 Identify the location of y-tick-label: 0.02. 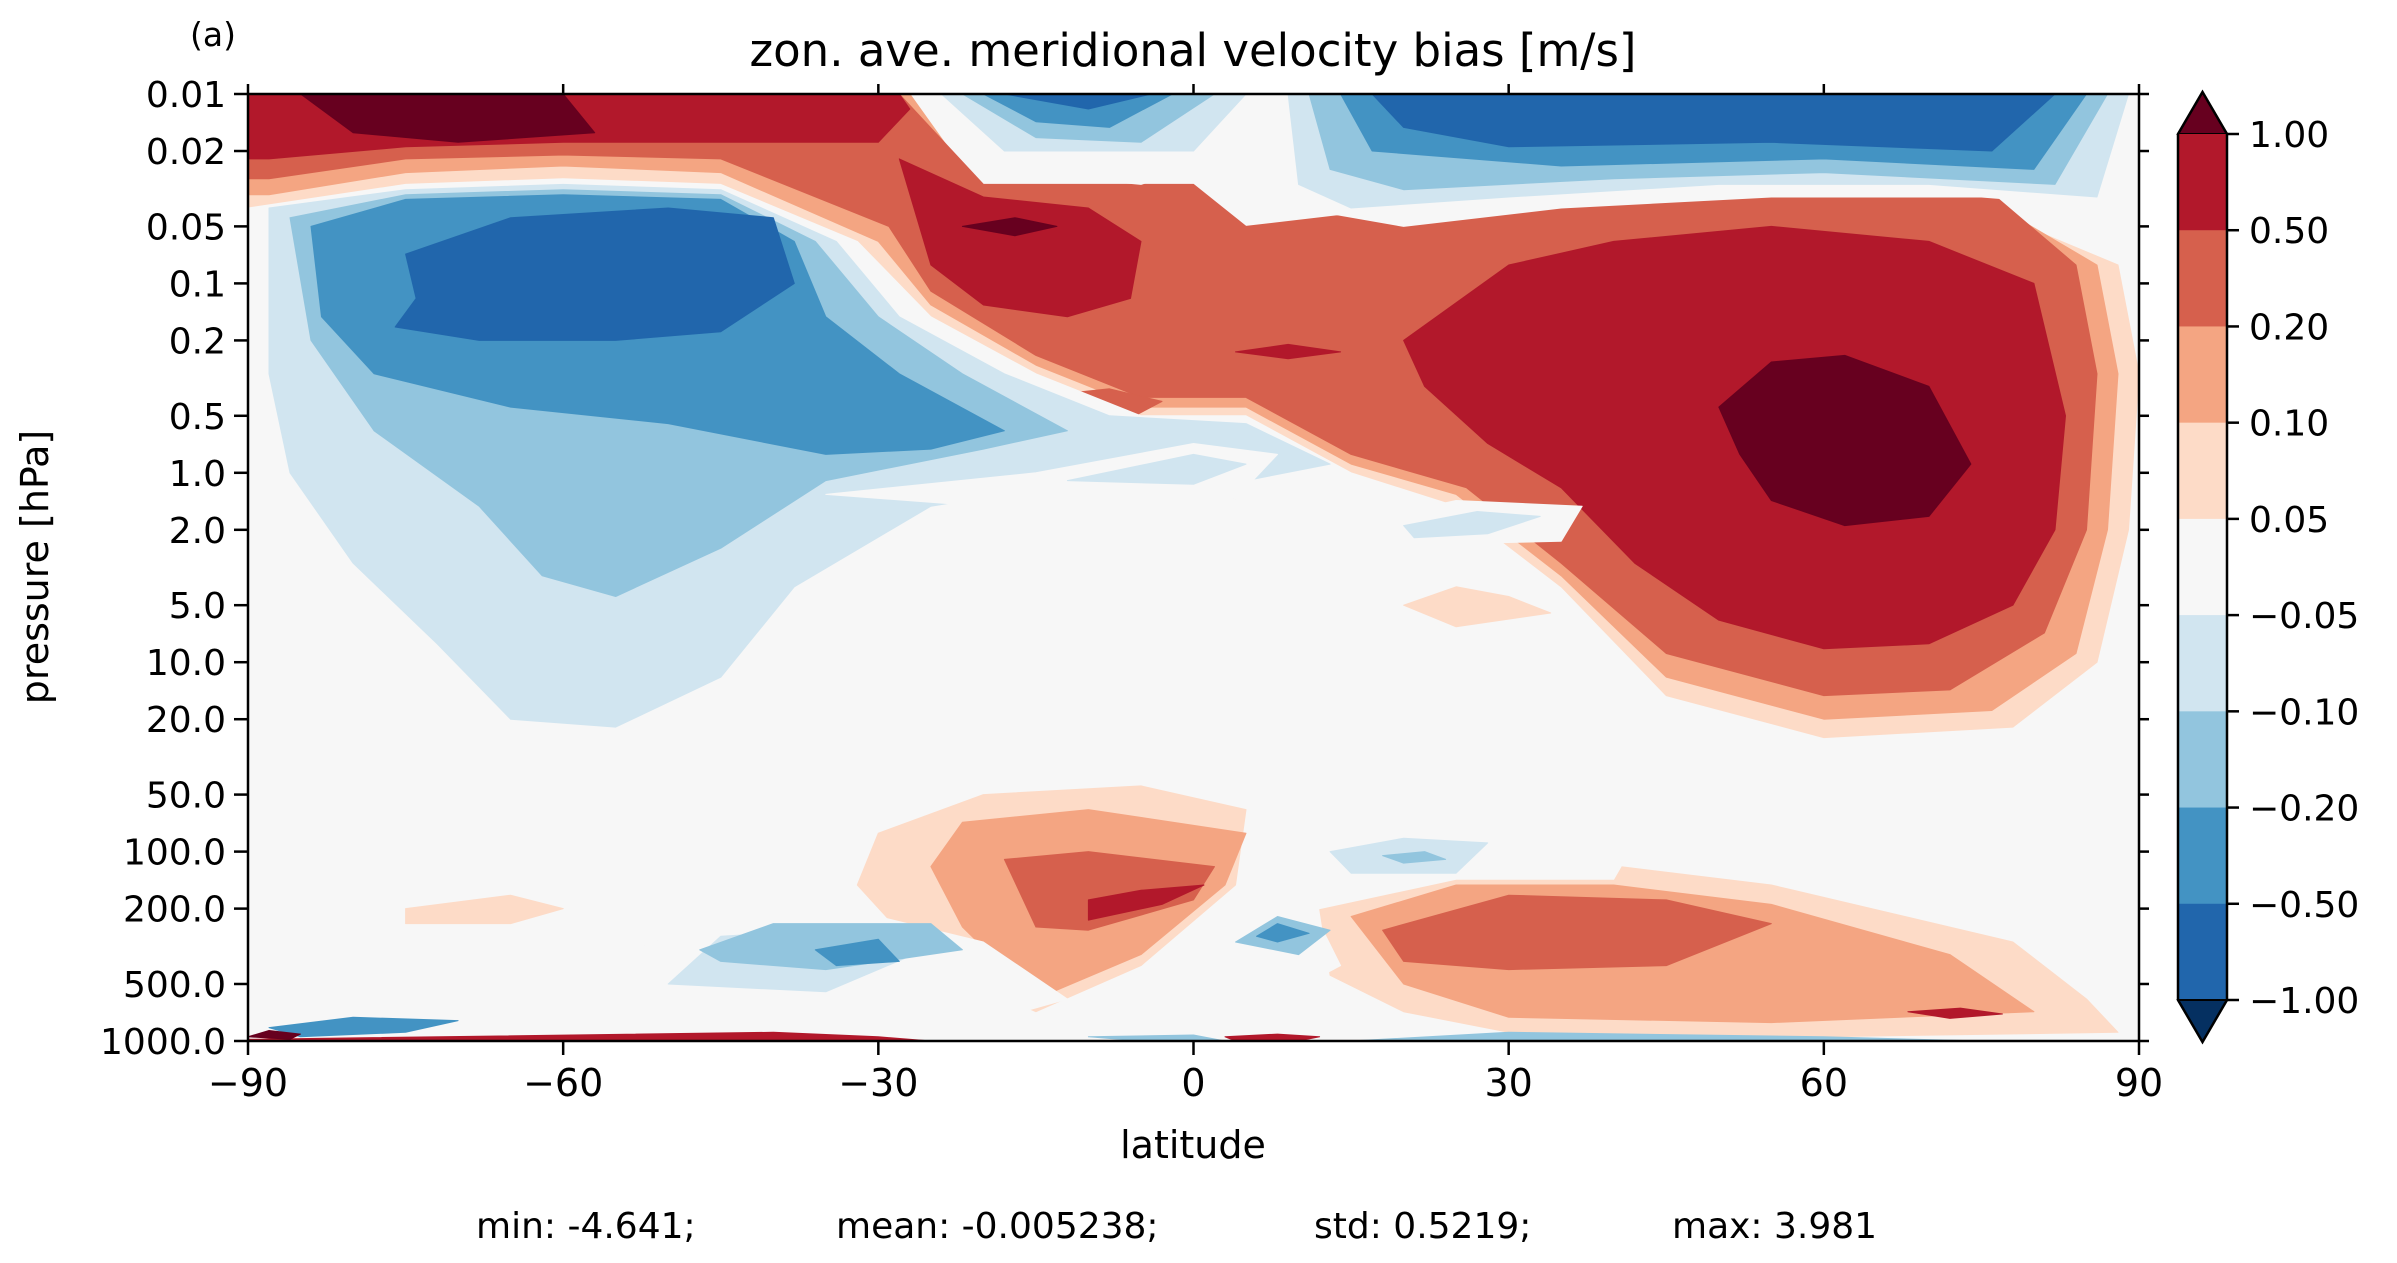
(186, 152).